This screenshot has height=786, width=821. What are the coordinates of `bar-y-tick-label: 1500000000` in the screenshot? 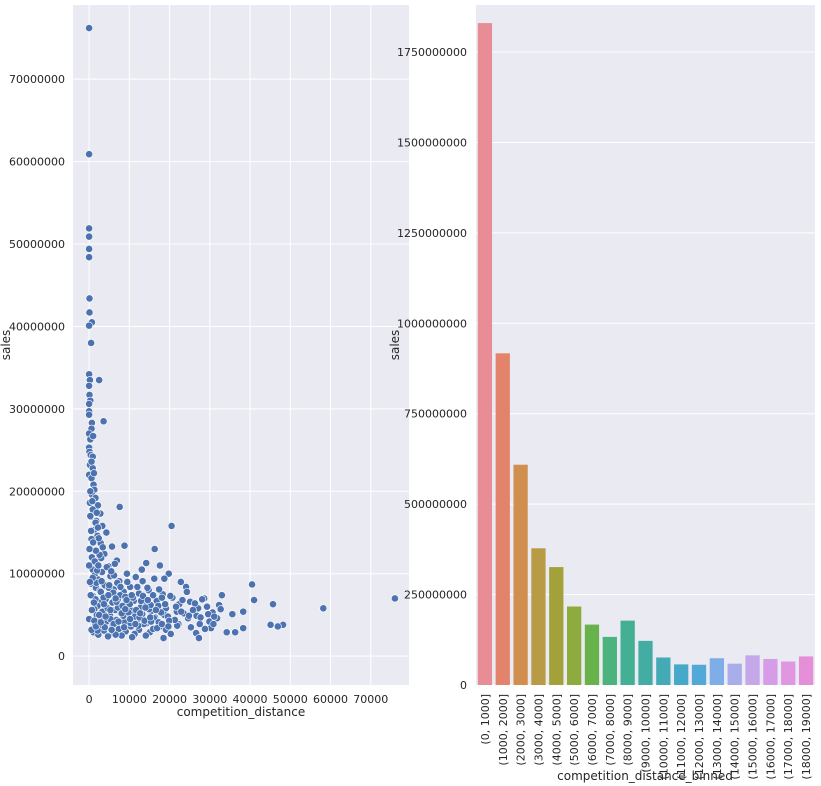 It's located at (432, 142).